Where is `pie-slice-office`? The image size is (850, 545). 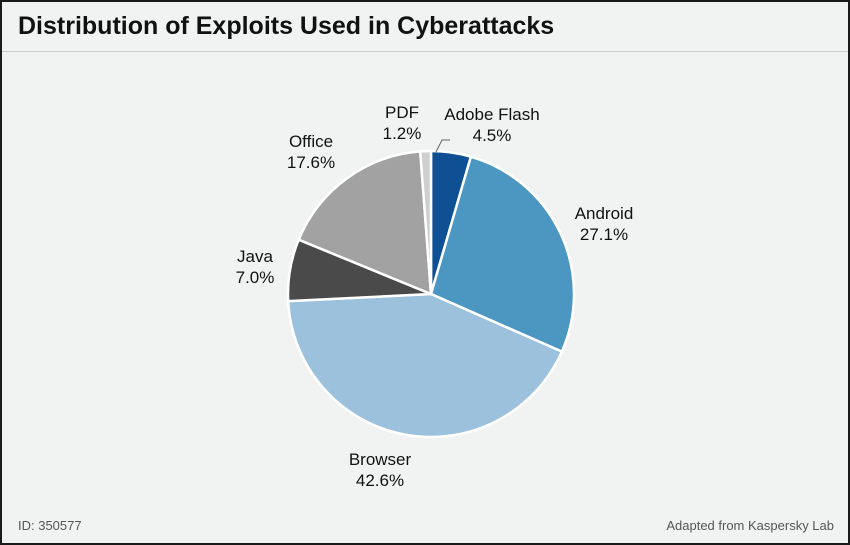
pie-slice-office is located at coordinates (365, 223).